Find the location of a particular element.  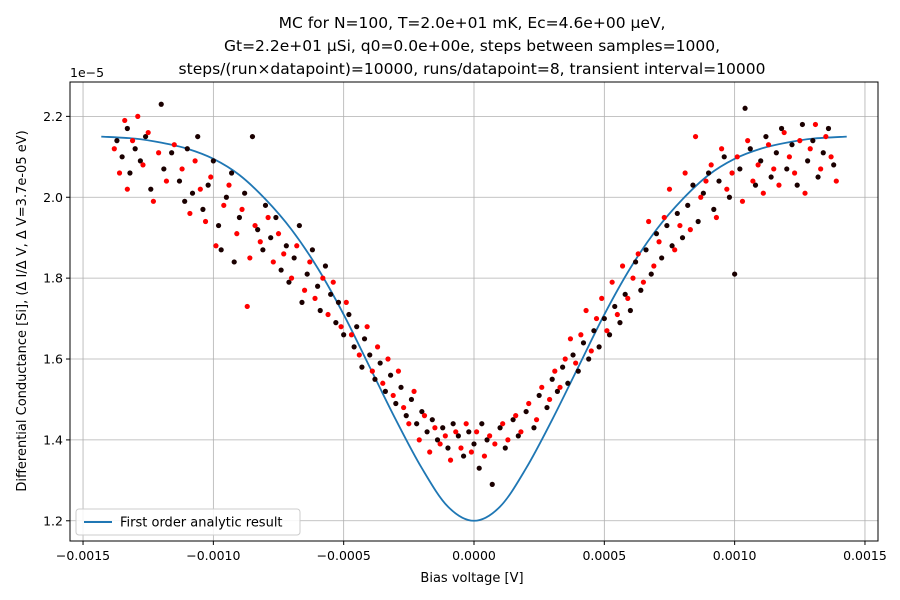

x-tick-label: 0.0005 is located at coordinates (604, 555).